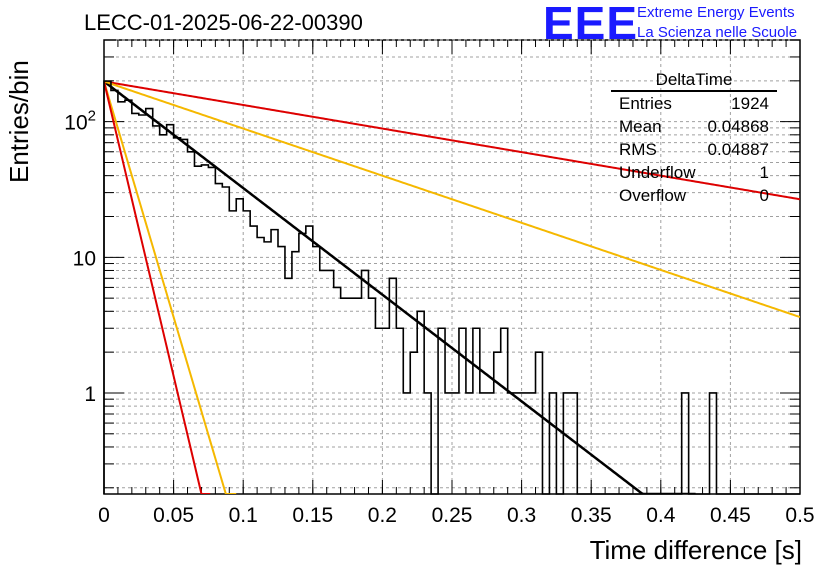  Describe the element at coordinates (730, 515) in the screenshot. I see `x-tick-label: 0.45` at that location.